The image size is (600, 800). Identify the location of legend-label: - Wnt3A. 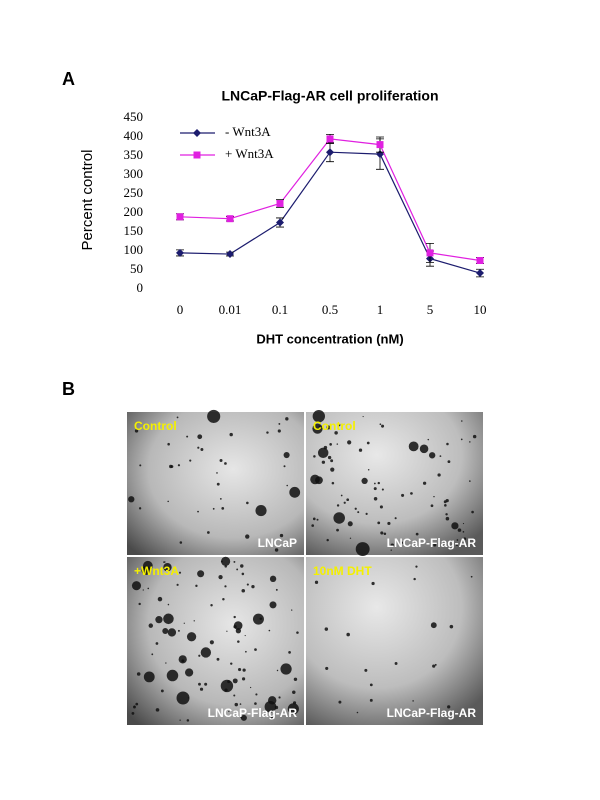
(248, 131).